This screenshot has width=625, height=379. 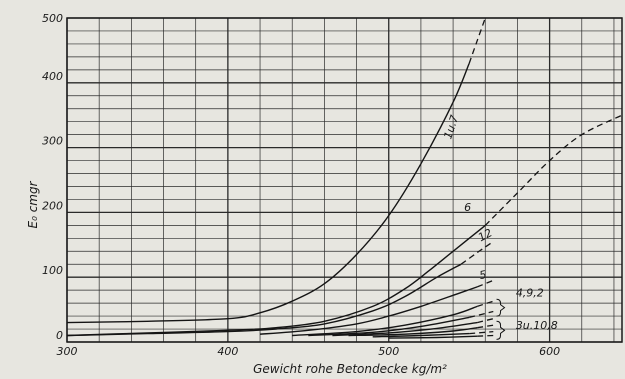 What do you see at coordinates (33, 204) in the screenshot?
I see `y-axis-label: E₀ cmgr` at bounding box center [33, 204].